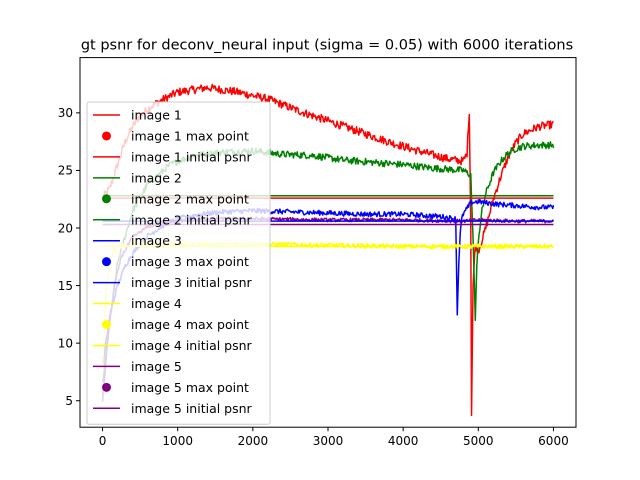  I want to click on legend-label: image 5 max point, so click(190, 387).